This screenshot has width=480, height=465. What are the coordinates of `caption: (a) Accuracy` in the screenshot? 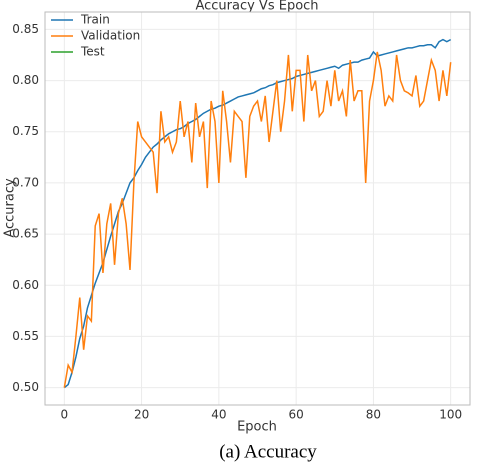 It's located at (268, 451).